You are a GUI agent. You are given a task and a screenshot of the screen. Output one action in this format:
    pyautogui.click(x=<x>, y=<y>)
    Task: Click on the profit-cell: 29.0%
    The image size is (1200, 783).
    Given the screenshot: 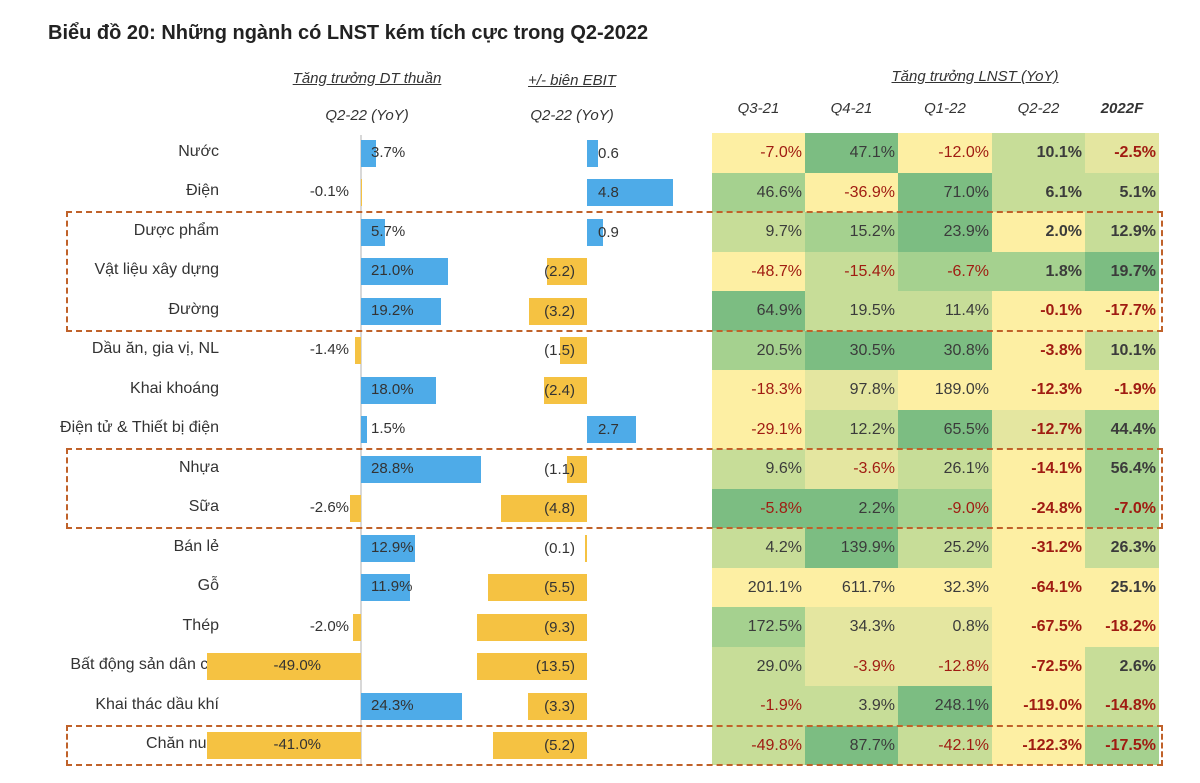 What is the action you would take?
    pyautogui.click(x=758, y=666)
    